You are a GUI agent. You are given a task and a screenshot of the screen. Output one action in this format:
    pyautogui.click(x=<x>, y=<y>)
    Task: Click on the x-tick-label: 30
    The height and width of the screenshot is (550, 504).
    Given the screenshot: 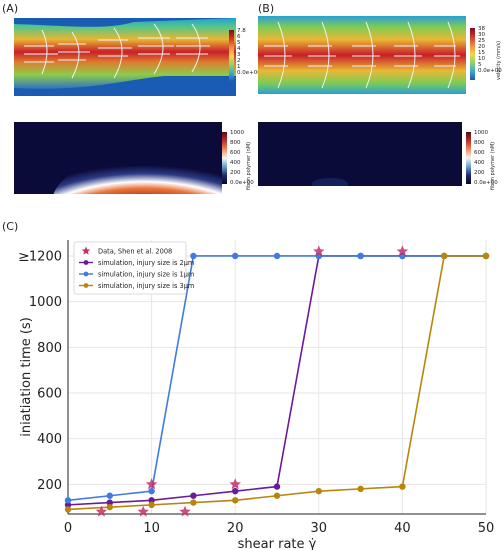 What is the action you would take?
    pyautogui.click(x=319, y=528)
    